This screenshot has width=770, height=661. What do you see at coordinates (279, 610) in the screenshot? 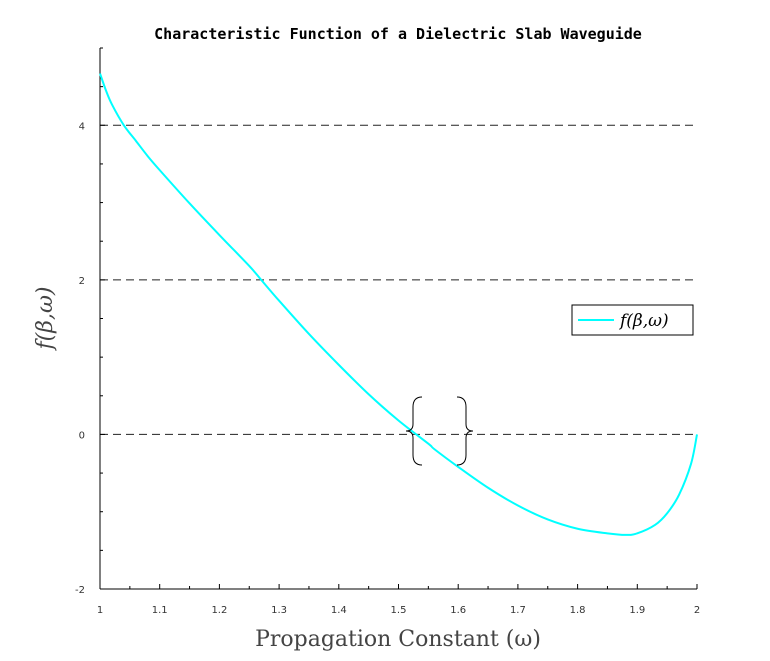
I see `x-tick-label: 1.3` at bounding box center [279, 610].